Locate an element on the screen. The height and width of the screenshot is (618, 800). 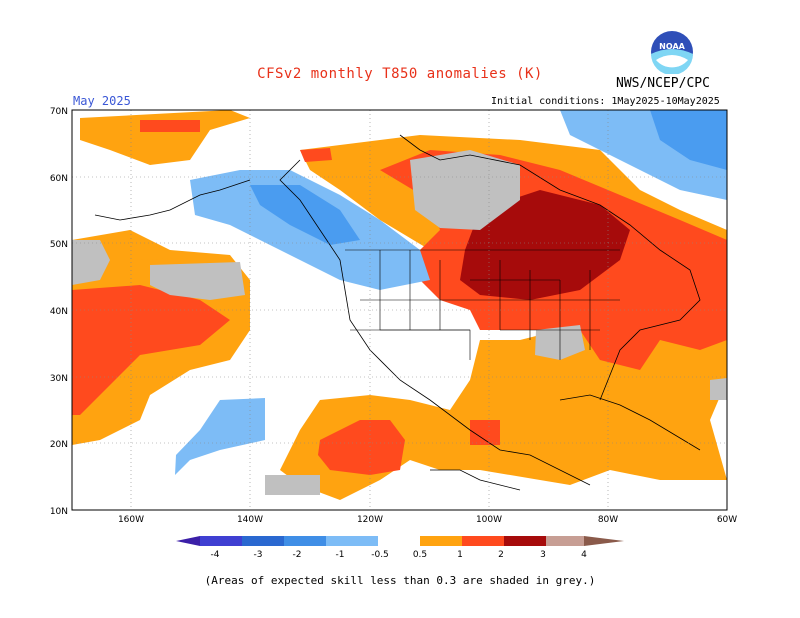
anomaly-region-blue is located at coordinates (488, 177).